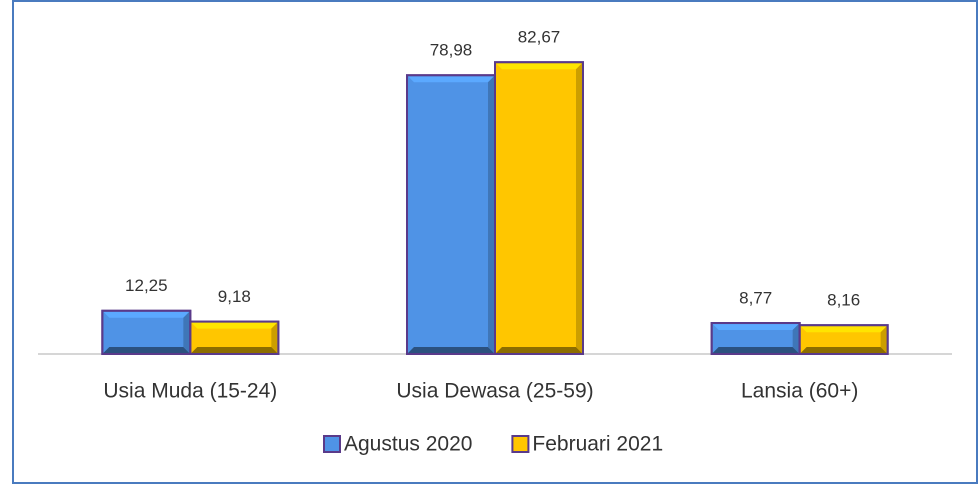 This screenshot has height=489, width=980. I want to click on legend-label: Agustus 2020, so click(408, 444).